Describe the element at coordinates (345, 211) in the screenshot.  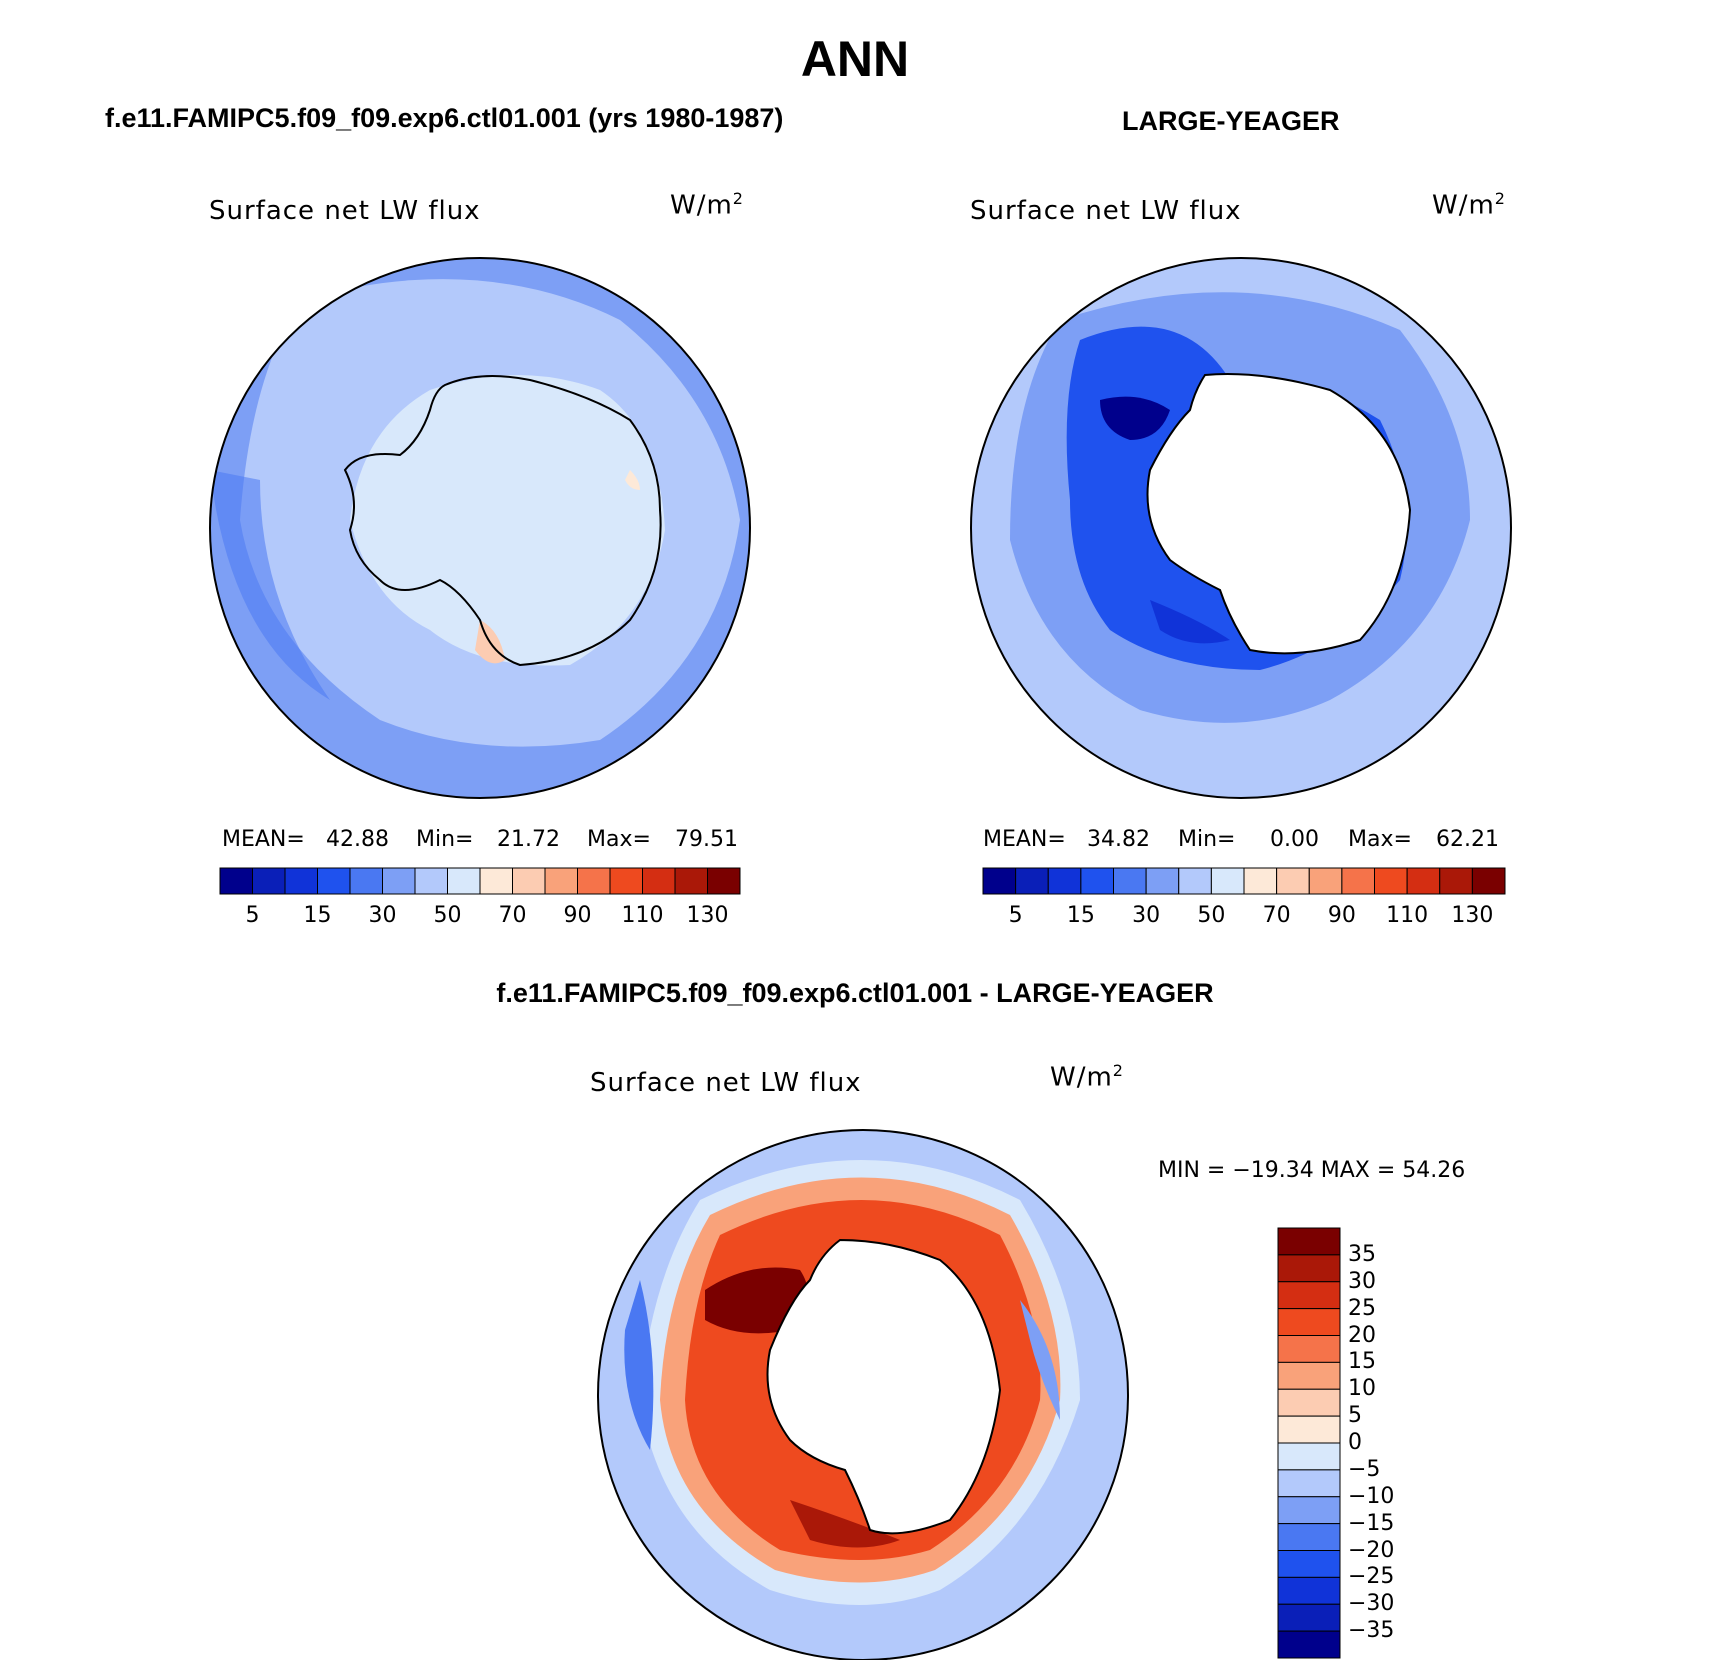
I see `panel-1-variable-label: Surface net LW flux` at that location.